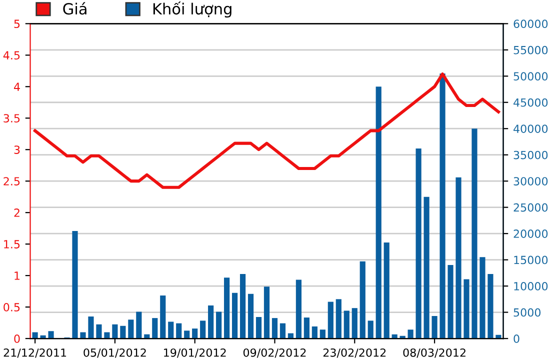 This screenshot has height=364, width=550. I want to click on y2-tick-label: 10000, so click(531, 286).